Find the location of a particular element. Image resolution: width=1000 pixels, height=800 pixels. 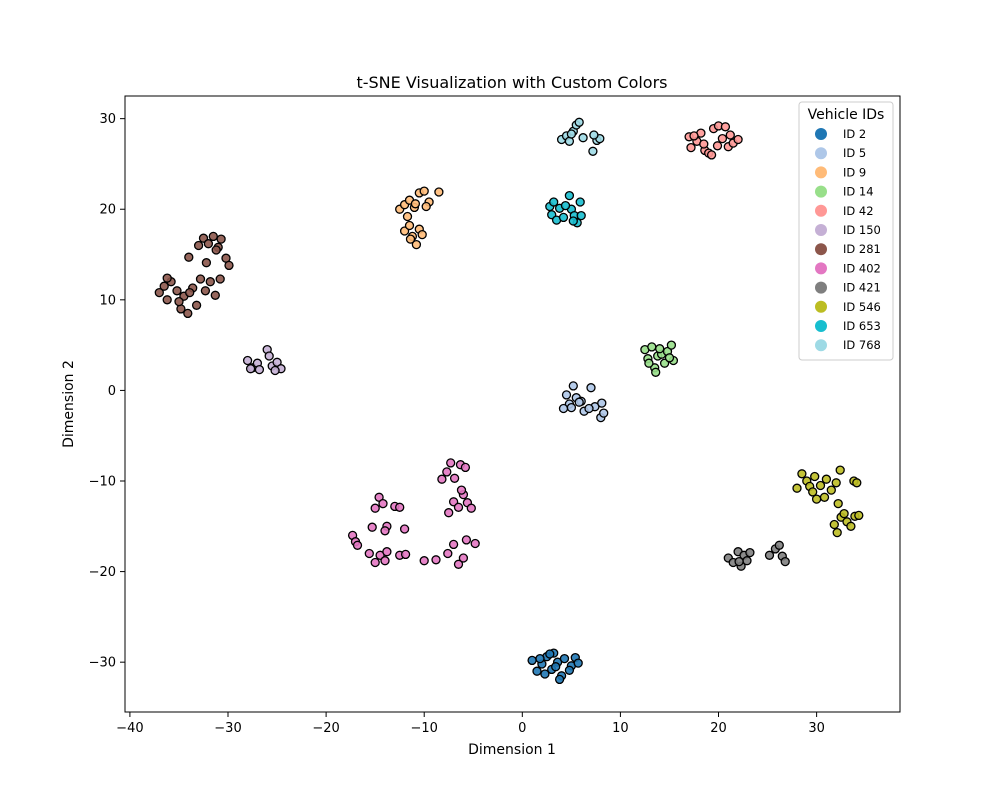

x-tick-label: −30 is located at coordinates (227, 728).